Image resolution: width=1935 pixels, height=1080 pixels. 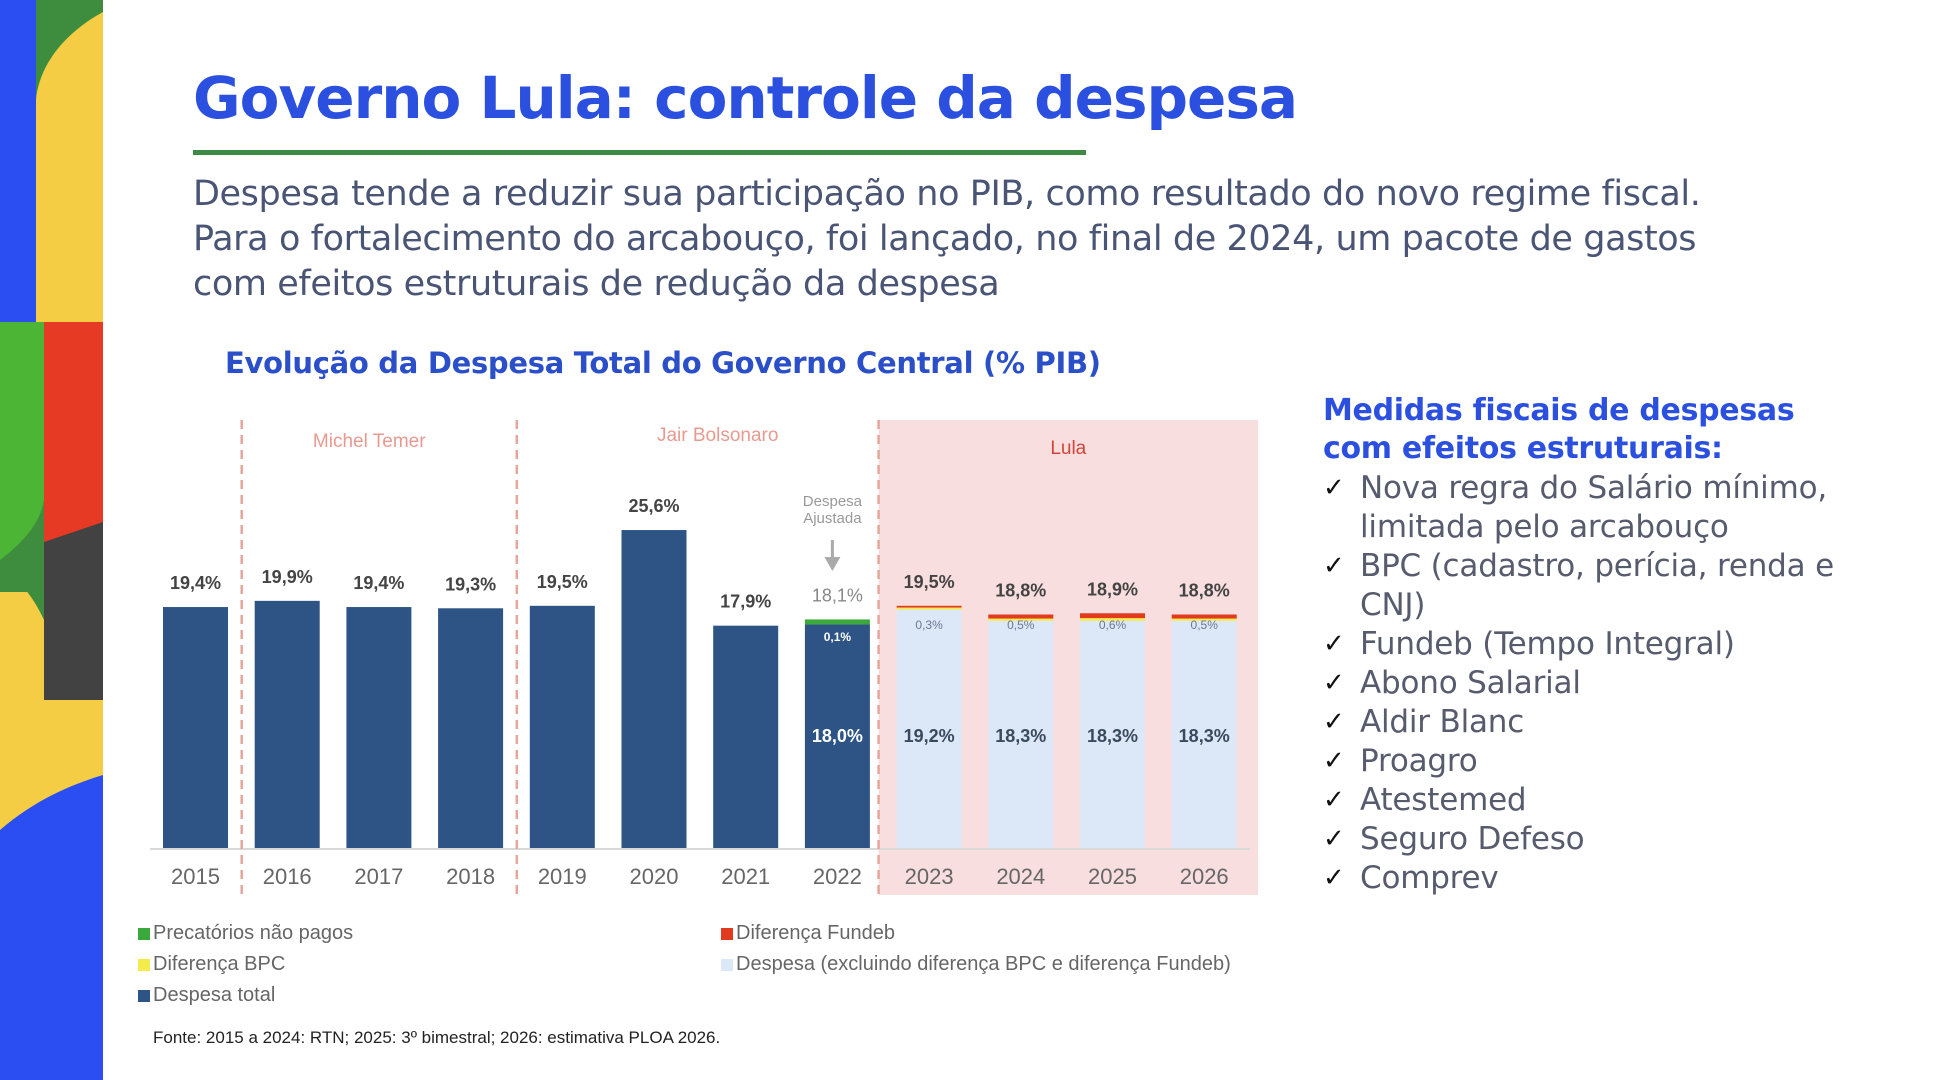 I want to click on bar-increment-label-2025: 0,6%, so click(x=1113, y=625).